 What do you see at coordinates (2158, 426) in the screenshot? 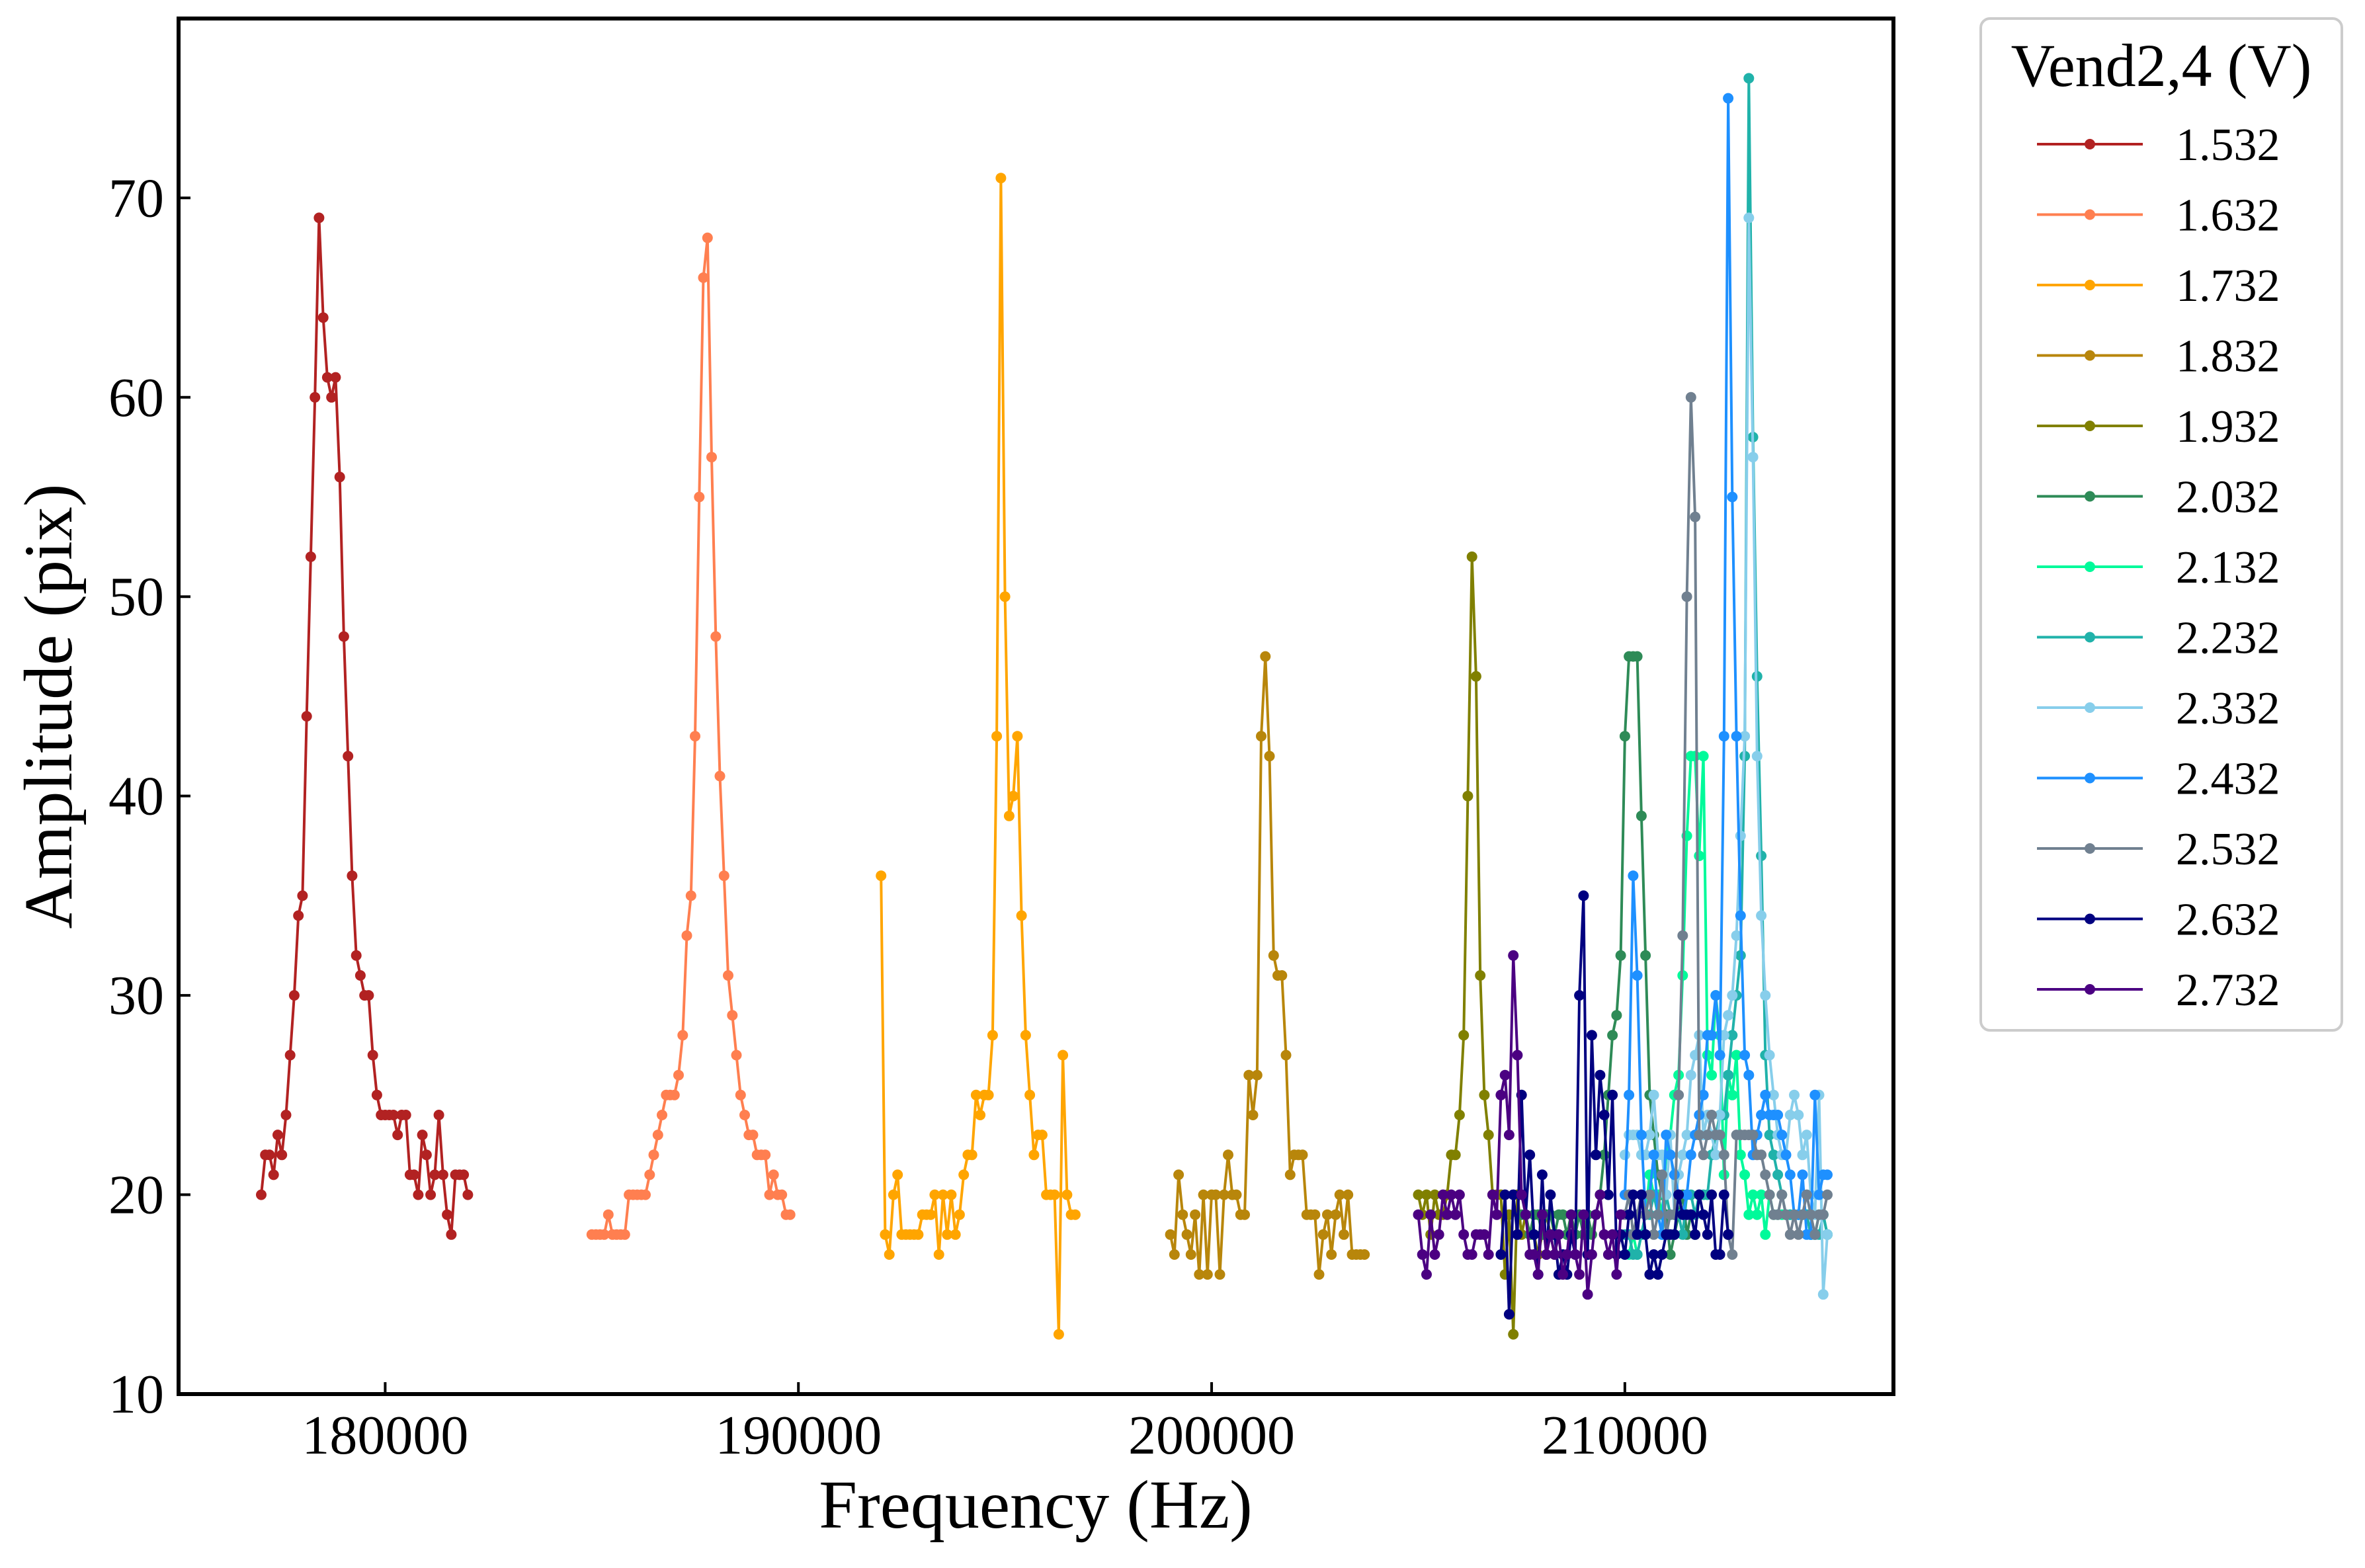
I see `legend-item: 1.932` at bounding box center [2158, 426].